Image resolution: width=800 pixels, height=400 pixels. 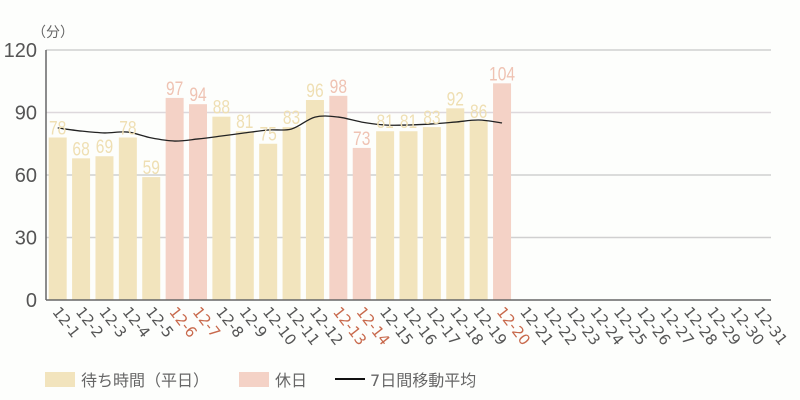 What do you see at coordinates (60, 379) in the screenshot?
I see `weekday-swatch-icon` at bounding box center [60, 379].